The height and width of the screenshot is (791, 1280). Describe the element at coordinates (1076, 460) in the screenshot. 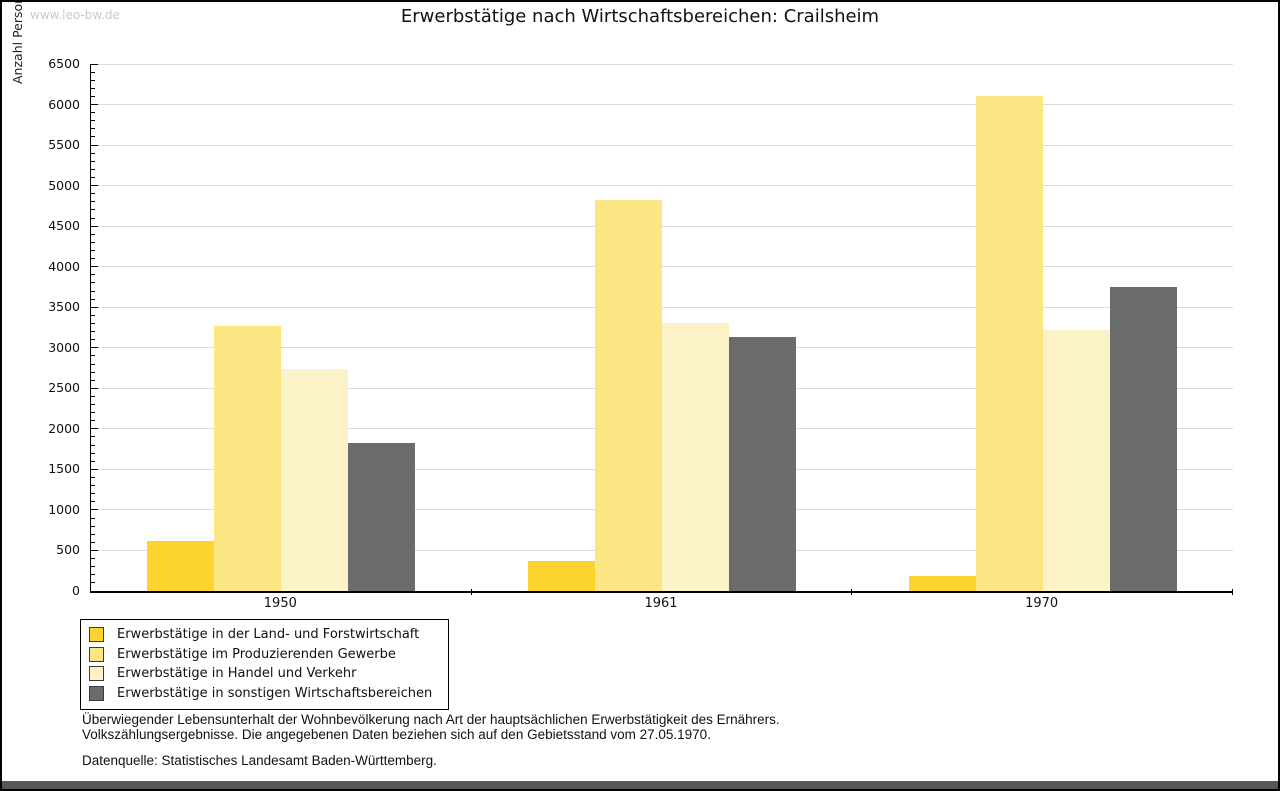

I see `bar-1970-series3` at that location.